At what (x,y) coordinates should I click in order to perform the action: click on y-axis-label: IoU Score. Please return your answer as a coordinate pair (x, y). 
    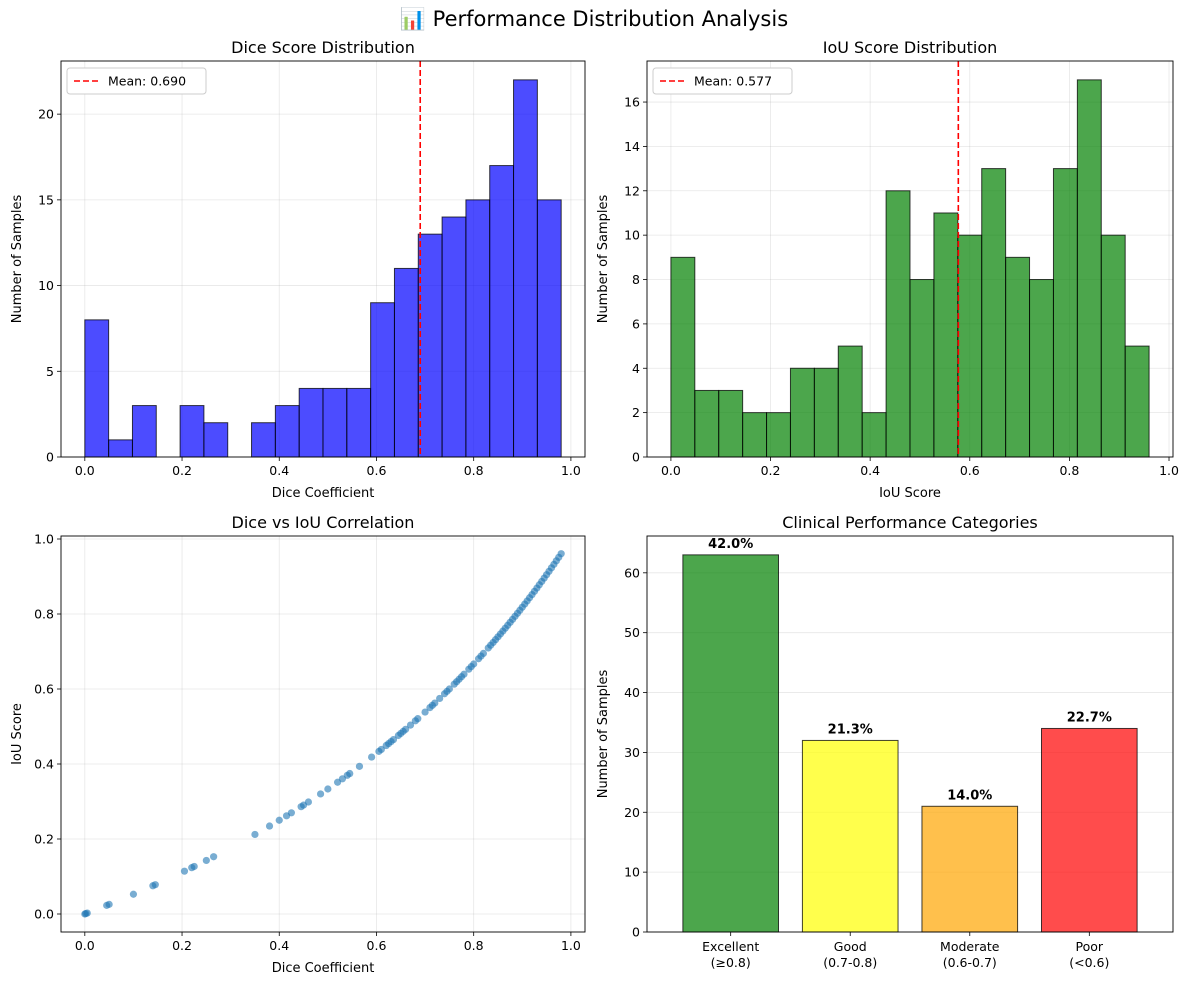
    Looking at the image, I should click on (17, 734).